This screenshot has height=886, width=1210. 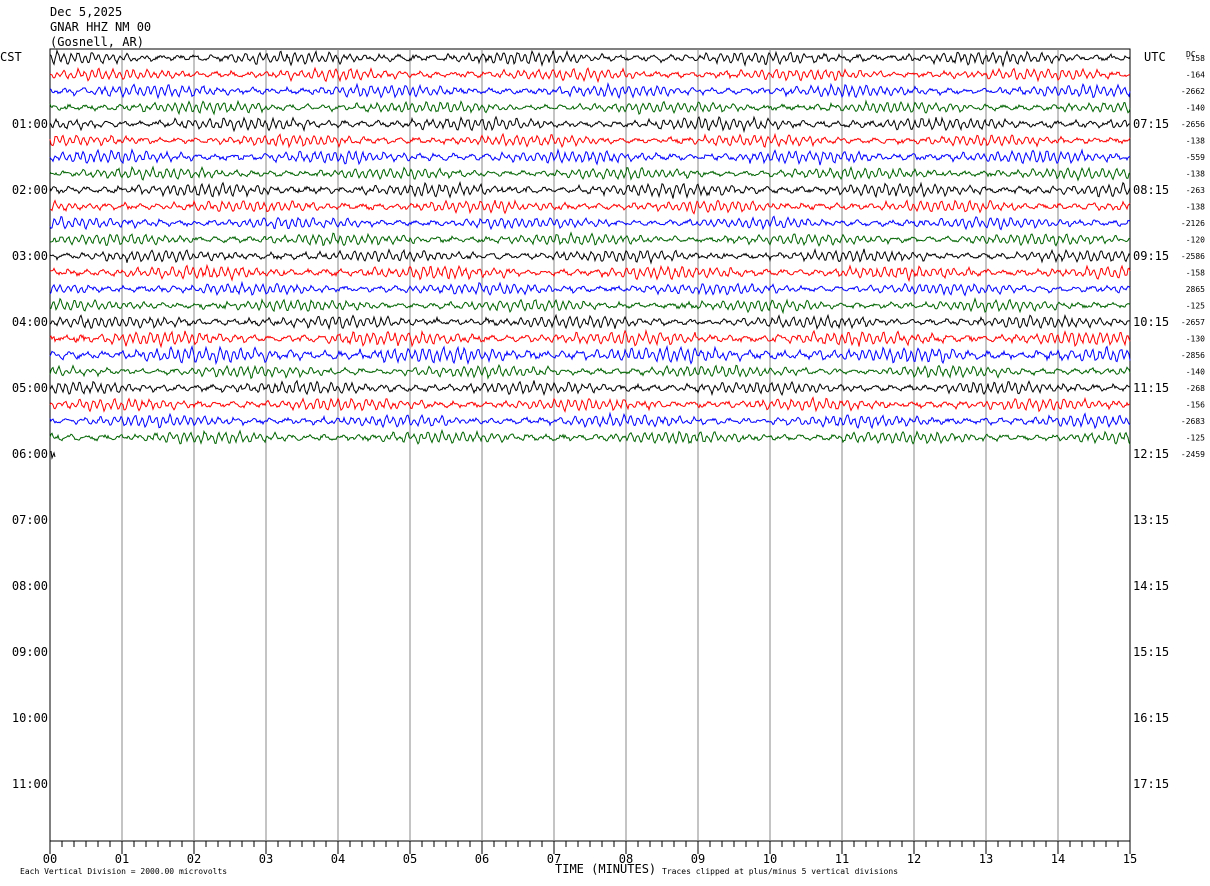 What do you see at coordinates (1193, 256) in the screenshot?
I see `dc-offset-label: -2586` at bounding box center [1193, 256].